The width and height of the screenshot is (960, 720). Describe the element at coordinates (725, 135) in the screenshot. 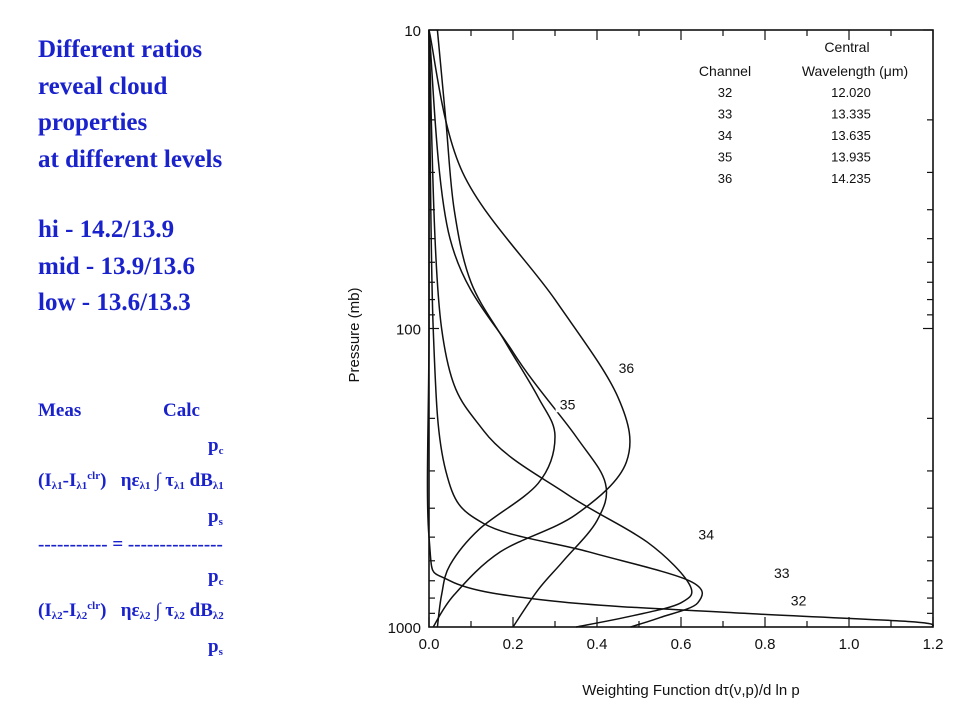

I see `legend-channel: 34` at that location.